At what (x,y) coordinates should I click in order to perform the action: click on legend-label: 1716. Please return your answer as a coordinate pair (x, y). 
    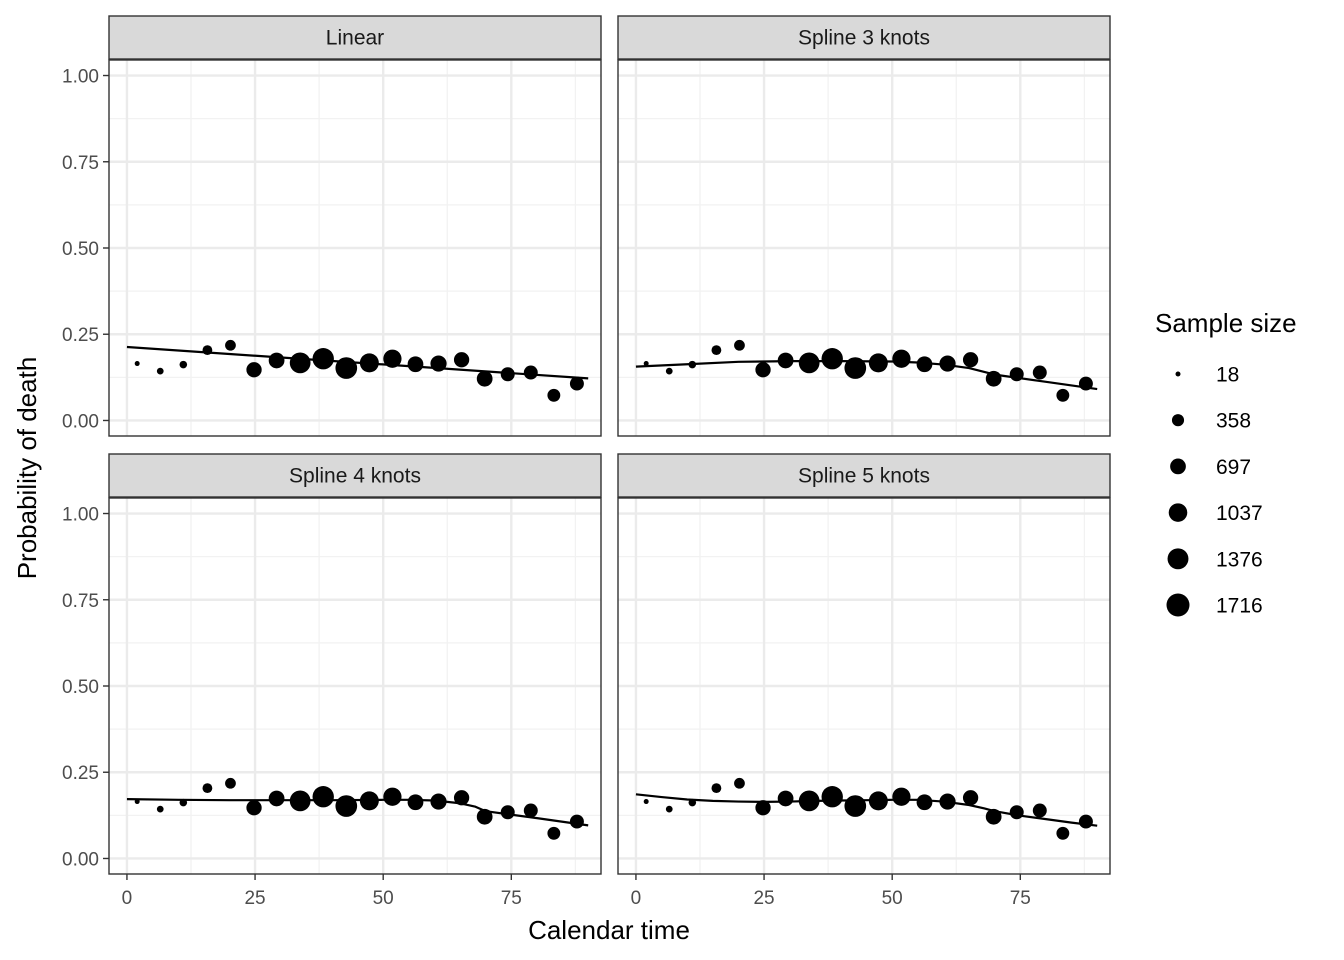
    Looking at the image, I should click on (1239, 606).